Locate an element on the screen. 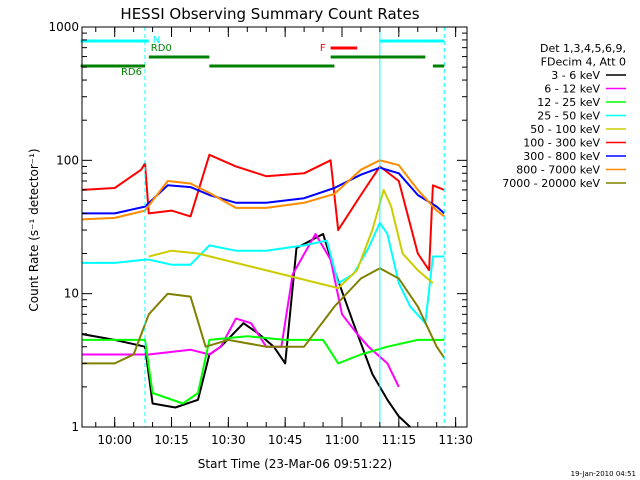 The width and height of the screenshot is (640, 480). x-tick-label-4: 10:45 is located at coordinates (285, 440).